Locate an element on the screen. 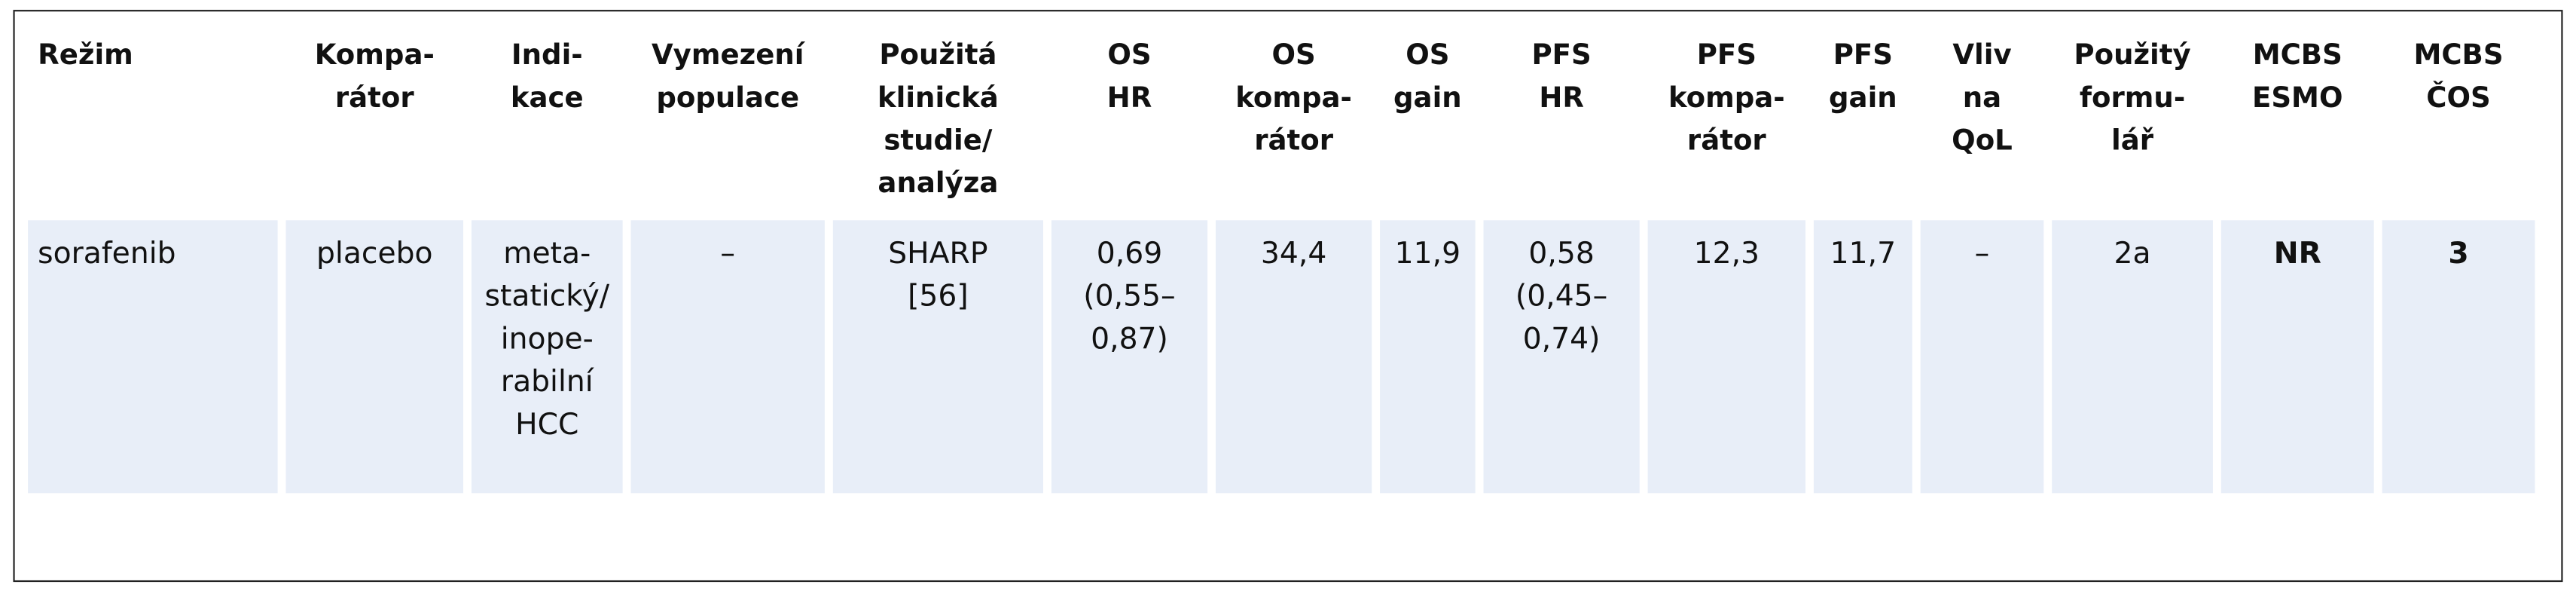 The image size is (2576, 603). header-cell: MCBS ESMO is located at coordinates (2298, 77).